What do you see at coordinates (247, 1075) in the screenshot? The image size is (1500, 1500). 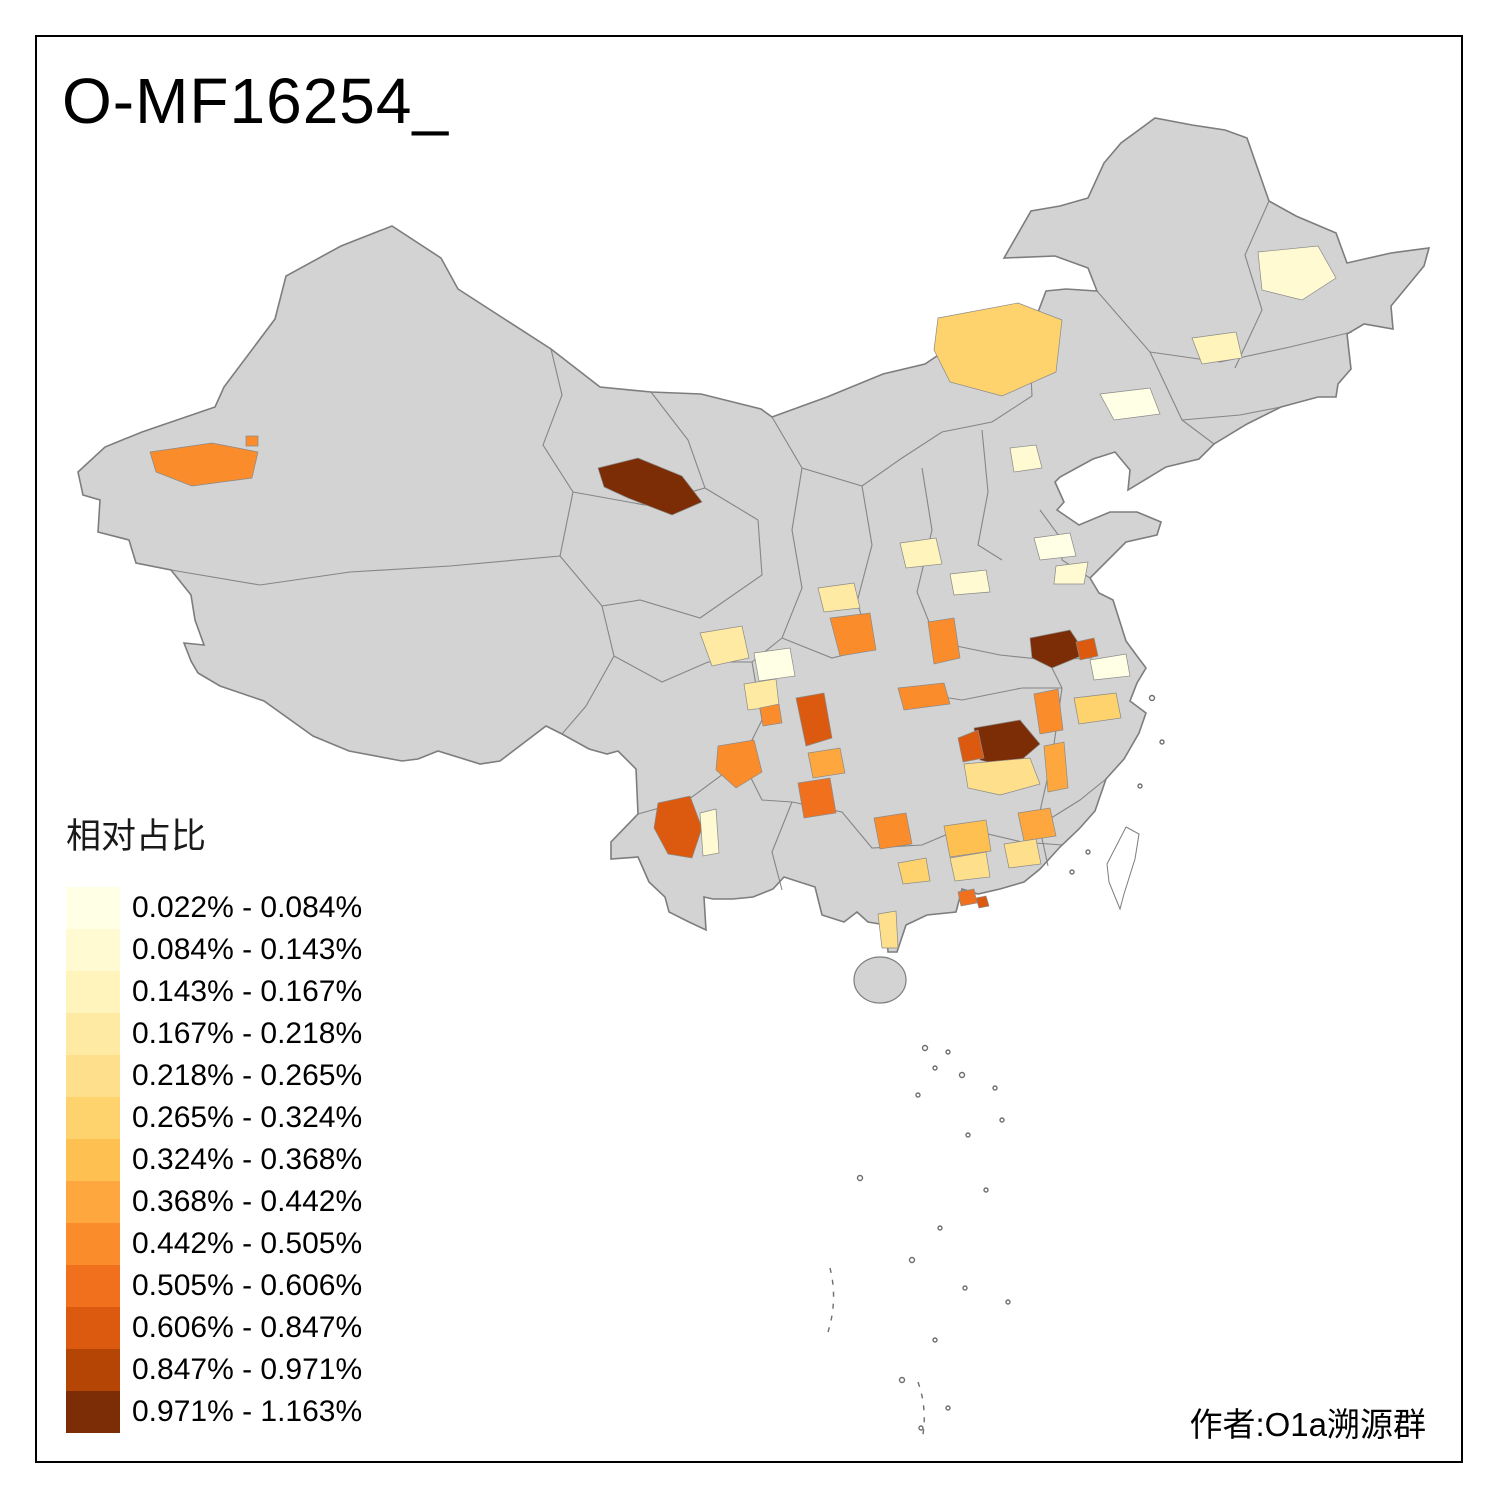 I see `legend-label: 0.218% - 0.265%` at bounding box center [247, 1075].